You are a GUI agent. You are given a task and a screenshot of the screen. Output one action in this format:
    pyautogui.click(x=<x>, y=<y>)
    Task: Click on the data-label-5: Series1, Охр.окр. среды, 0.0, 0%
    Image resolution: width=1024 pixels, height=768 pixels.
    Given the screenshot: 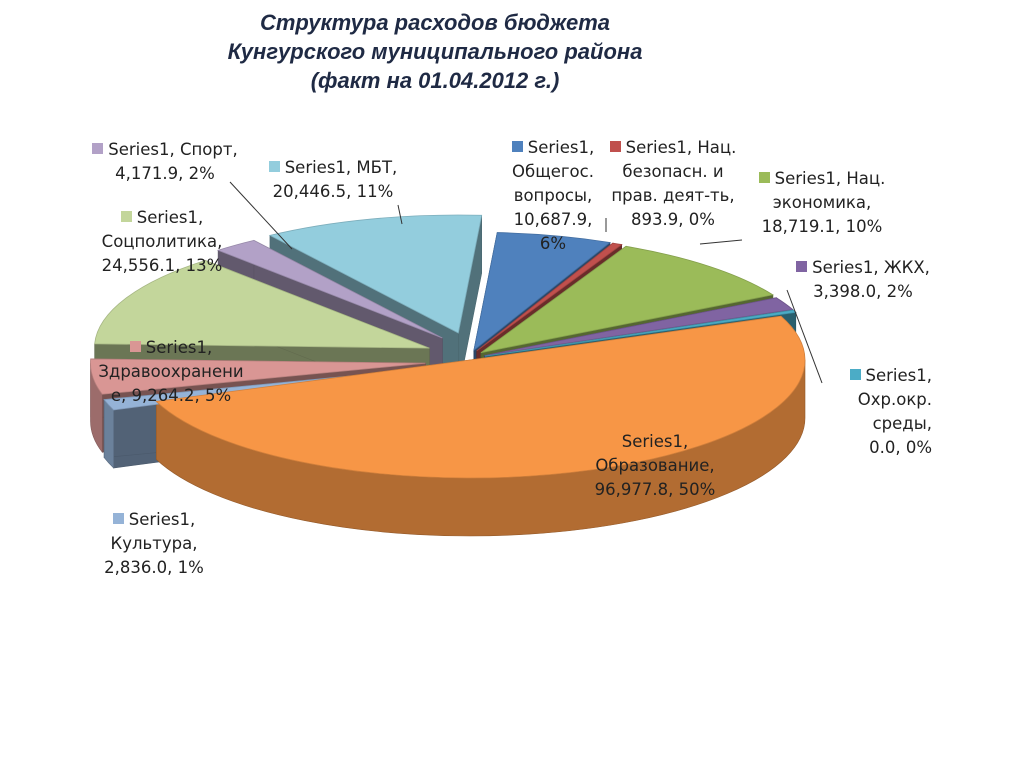 What is the action you would take?
    pyautogui.click(x=882, y=412)
    